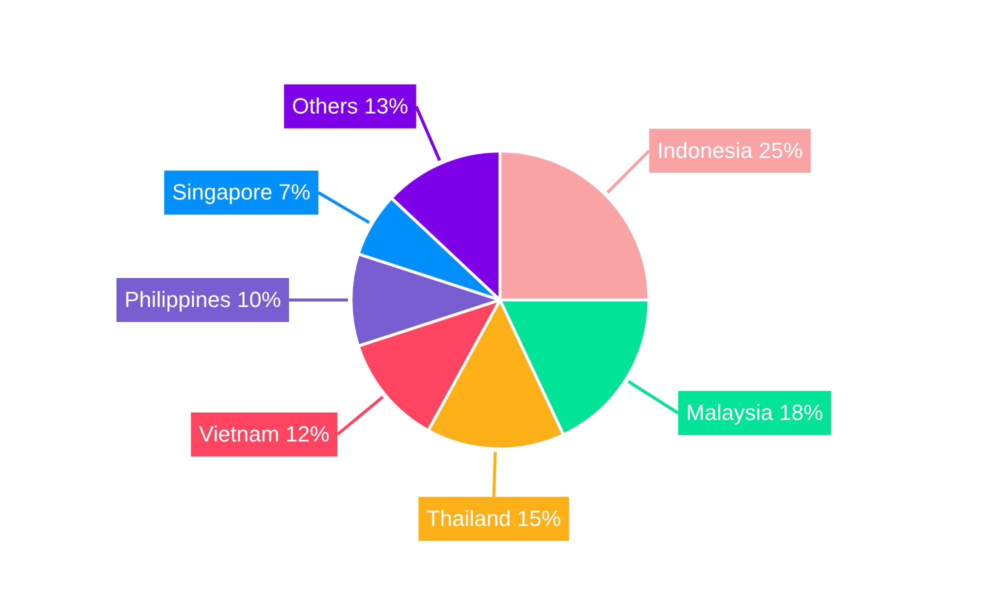  What do you see at coordinates (202, 299) in the screenshot?
I see `slice-label: Philippines 10%` at bounding box center [202, 299].